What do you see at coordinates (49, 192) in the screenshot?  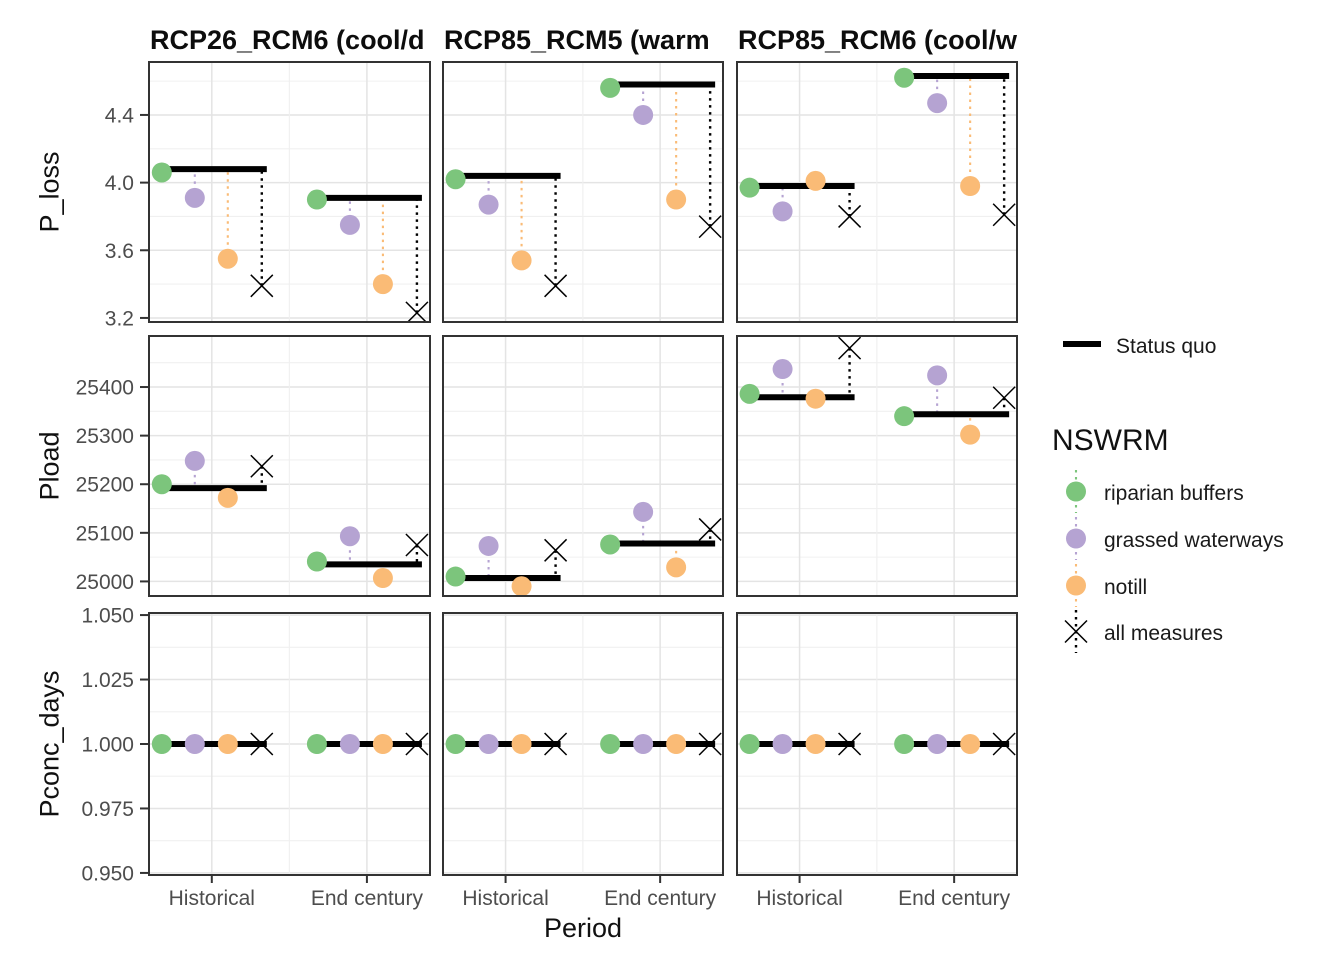 I see `row-label-p-loss-text: P_loss` at bounding box center [49, 192].